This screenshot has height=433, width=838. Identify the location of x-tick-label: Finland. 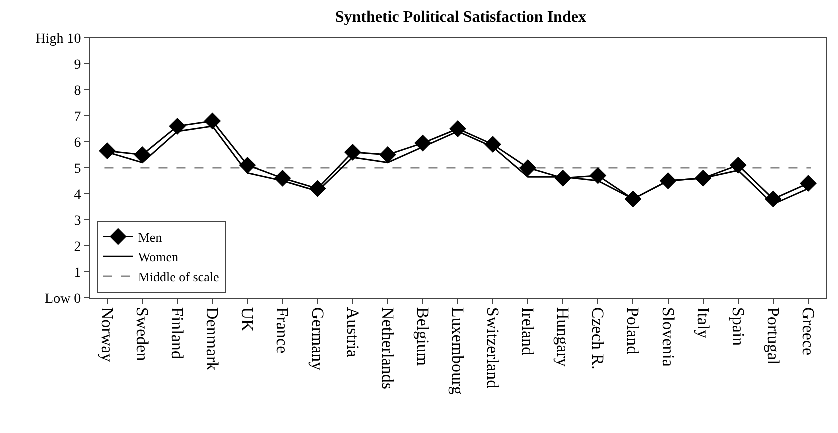
(178, 333).